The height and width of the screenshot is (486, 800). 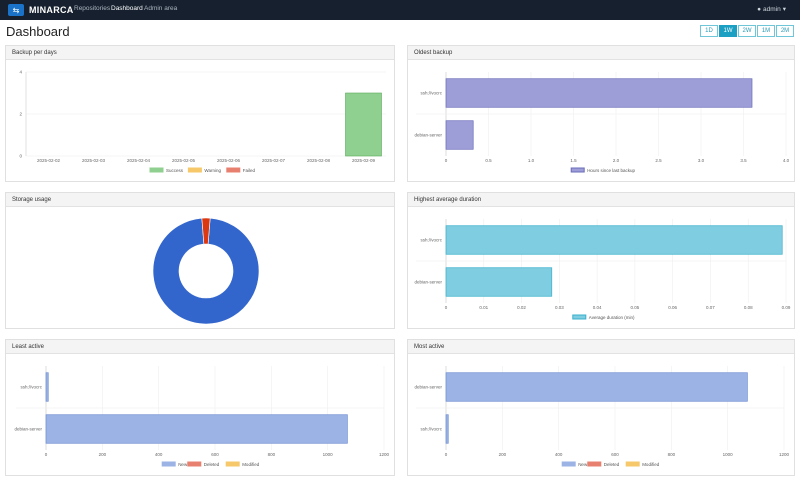 I want to click on brand: ⇆ MINARCA, so click(x=41, y=10).